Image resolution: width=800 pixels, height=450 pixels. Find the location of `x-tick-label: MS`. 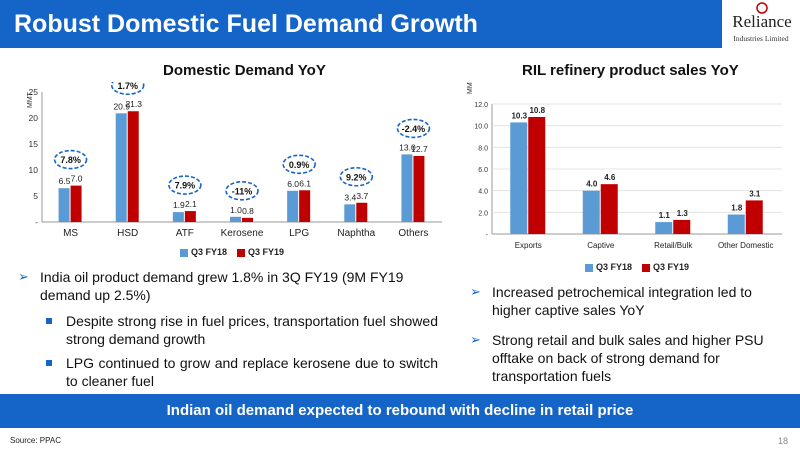

x-tick-label: MS is located at coordinates (70, 233).